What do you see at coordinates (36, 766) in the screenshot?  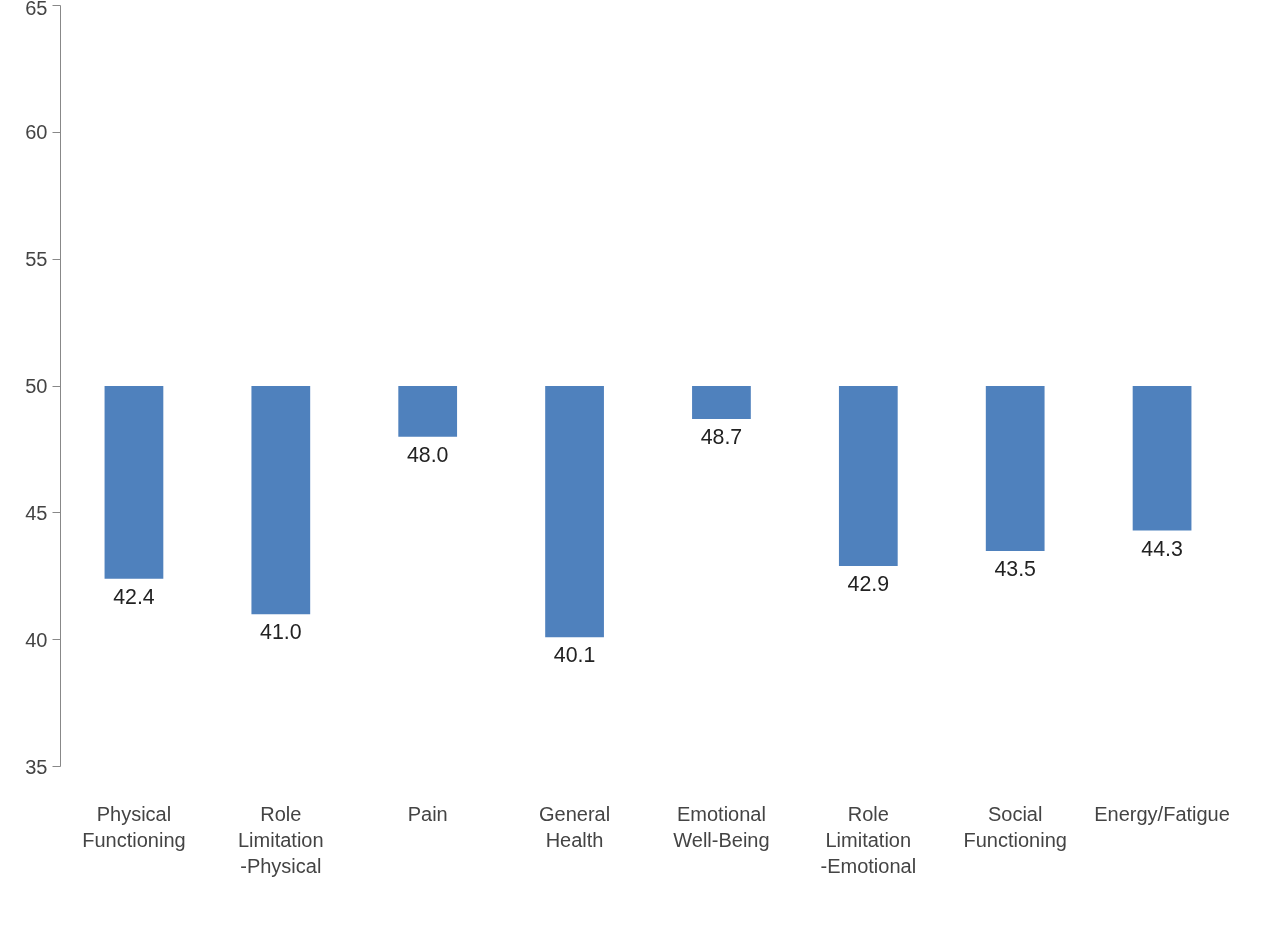 I see `y-tick-label: 35` at bounding box center [36, 766].